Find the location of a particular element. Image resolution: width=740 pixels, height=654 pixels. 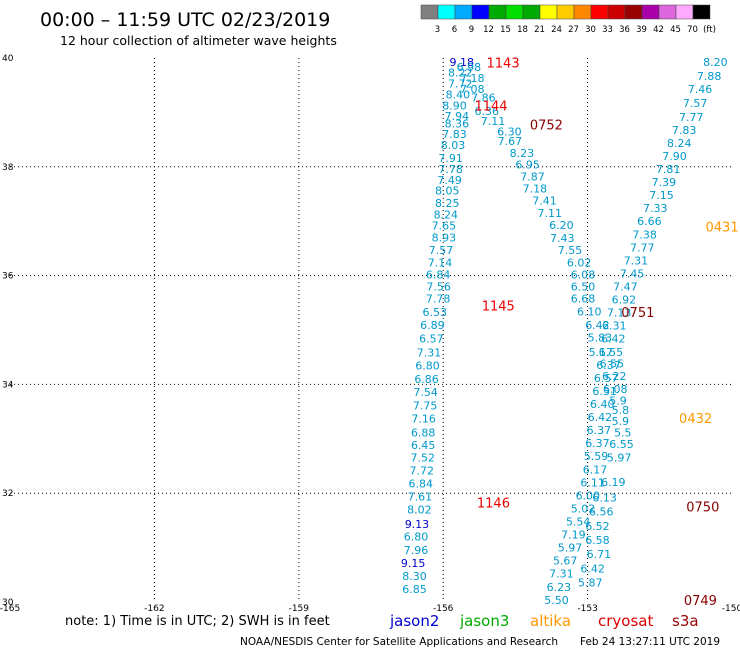

x-tick-label: -153 is located at coordinates (587, 609).